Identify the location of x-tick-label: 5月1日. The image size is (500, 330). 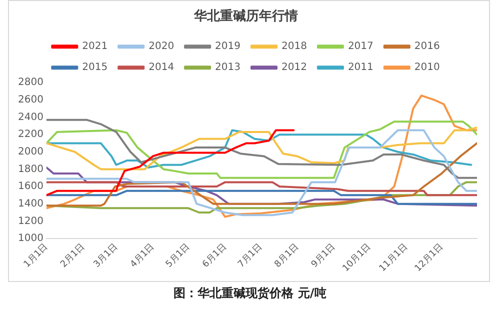
(178, 256).